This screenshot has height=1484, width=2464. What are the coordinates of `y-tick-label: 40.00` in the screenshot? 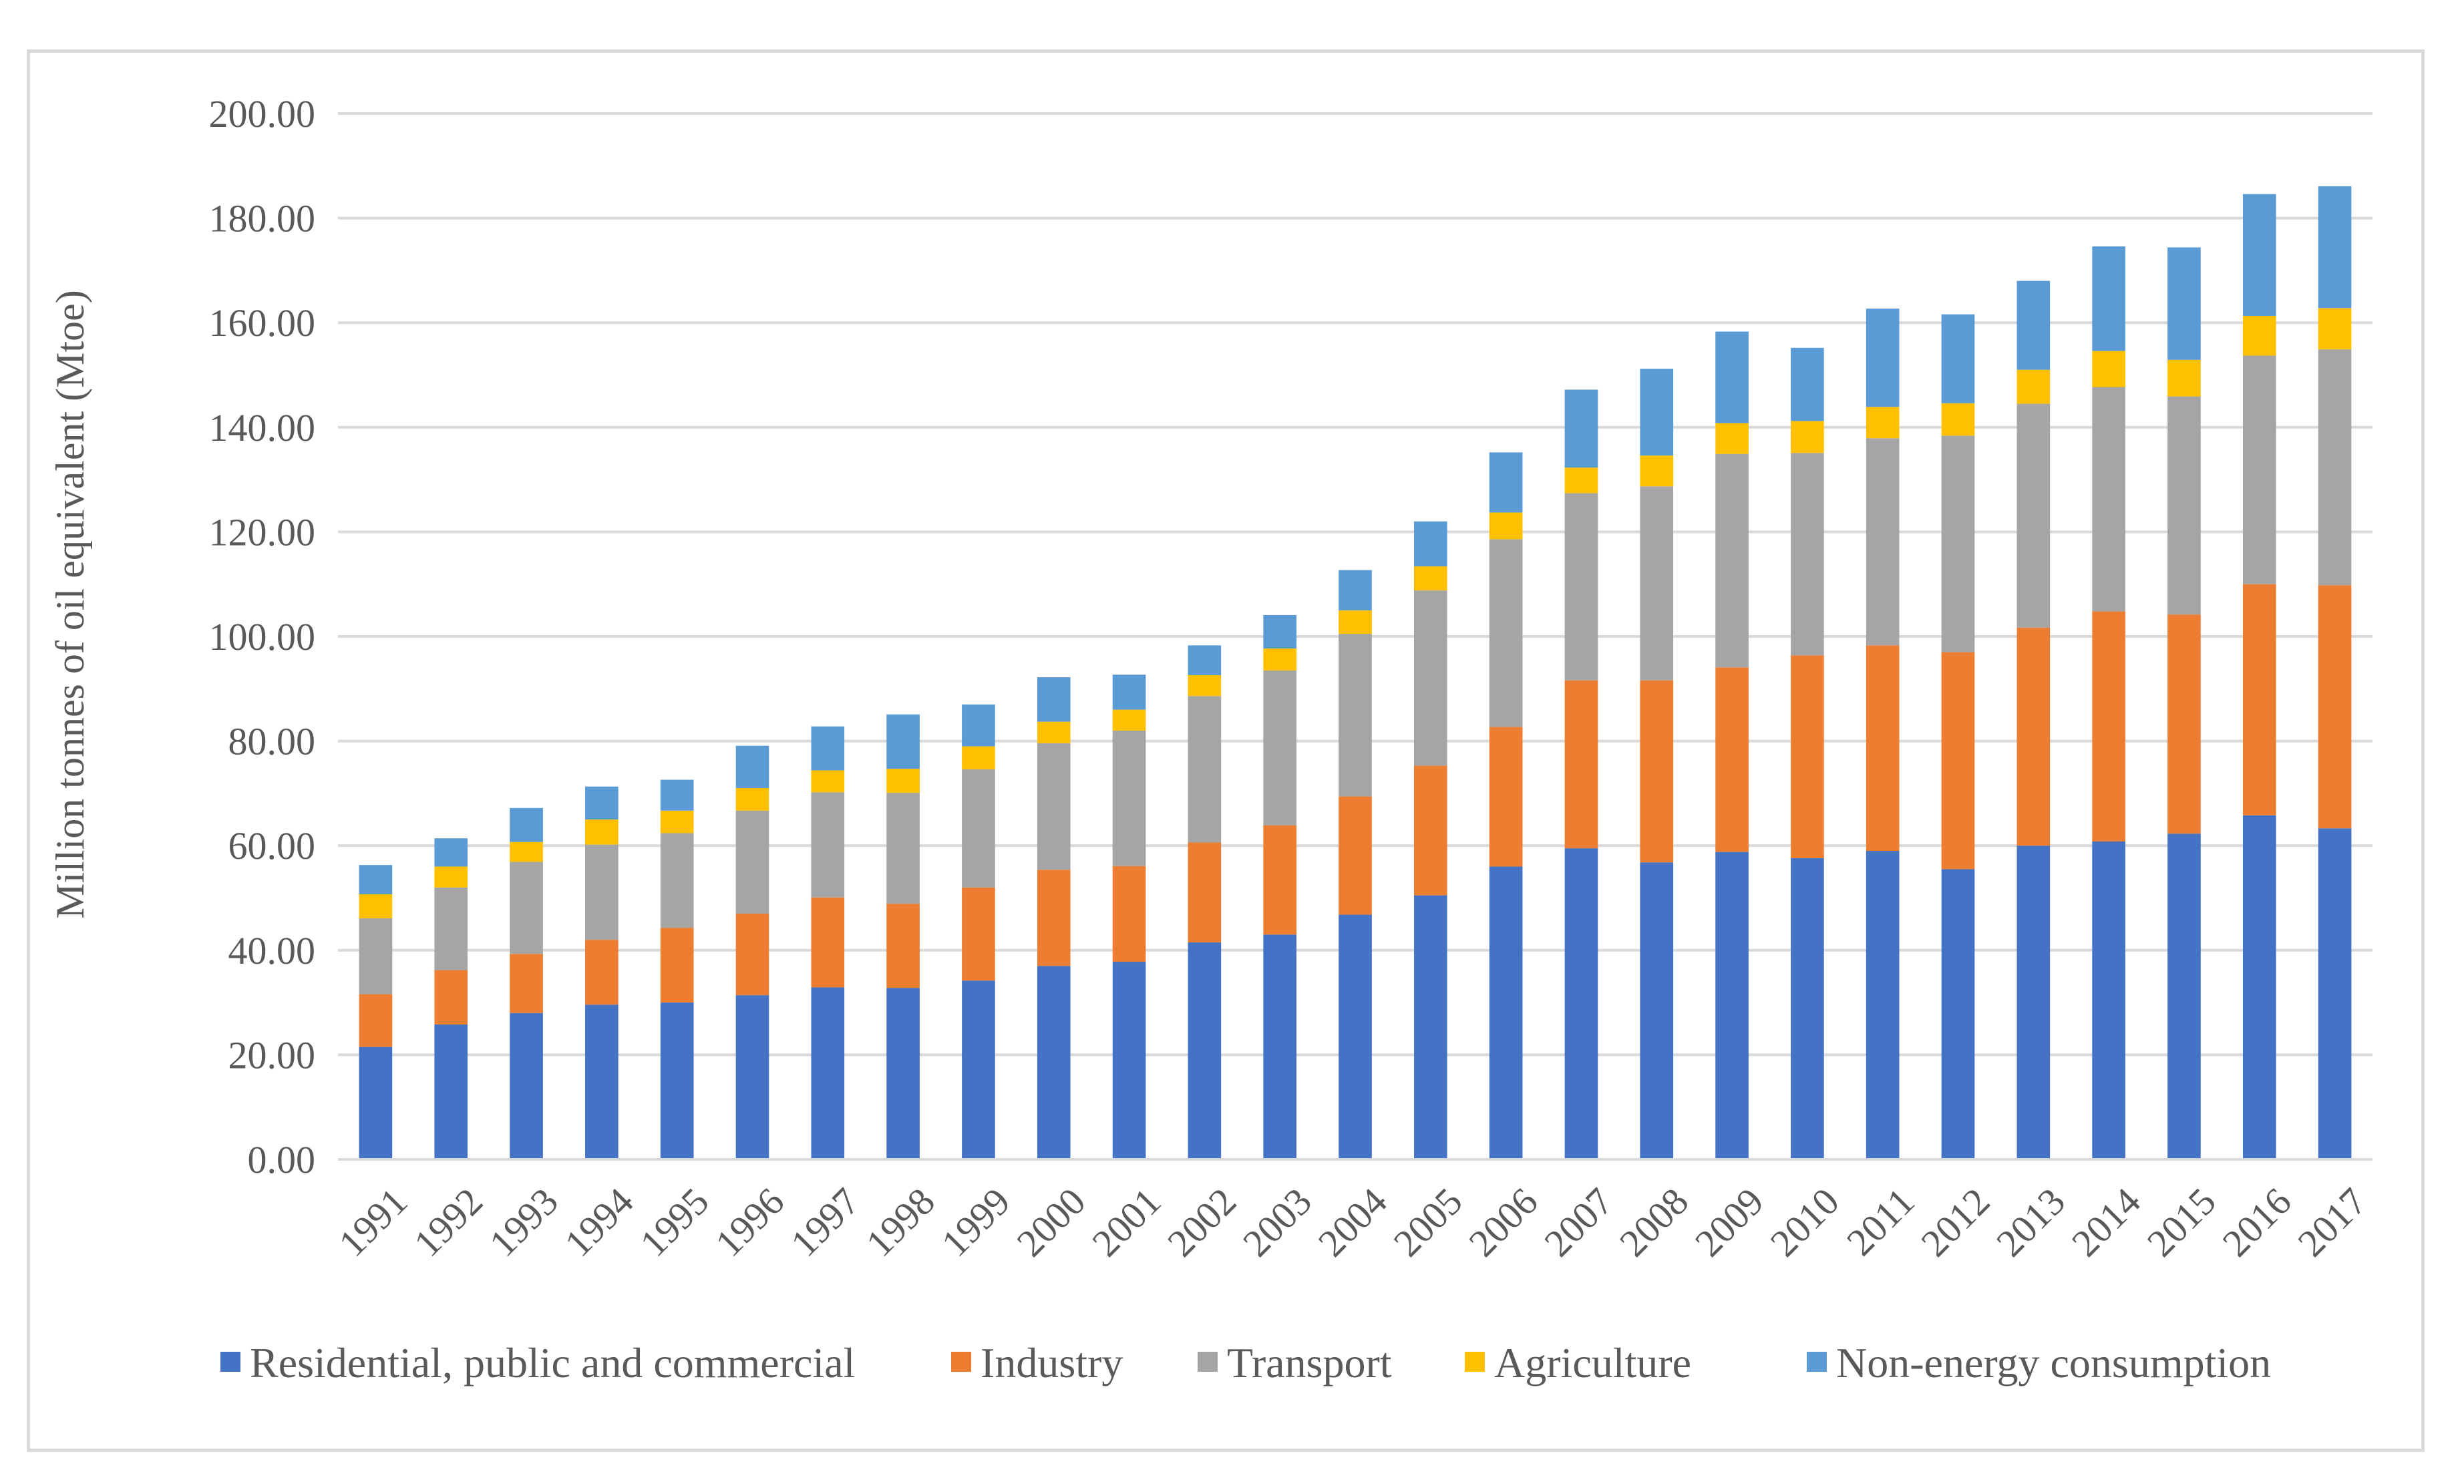 It's located at (272, 950).